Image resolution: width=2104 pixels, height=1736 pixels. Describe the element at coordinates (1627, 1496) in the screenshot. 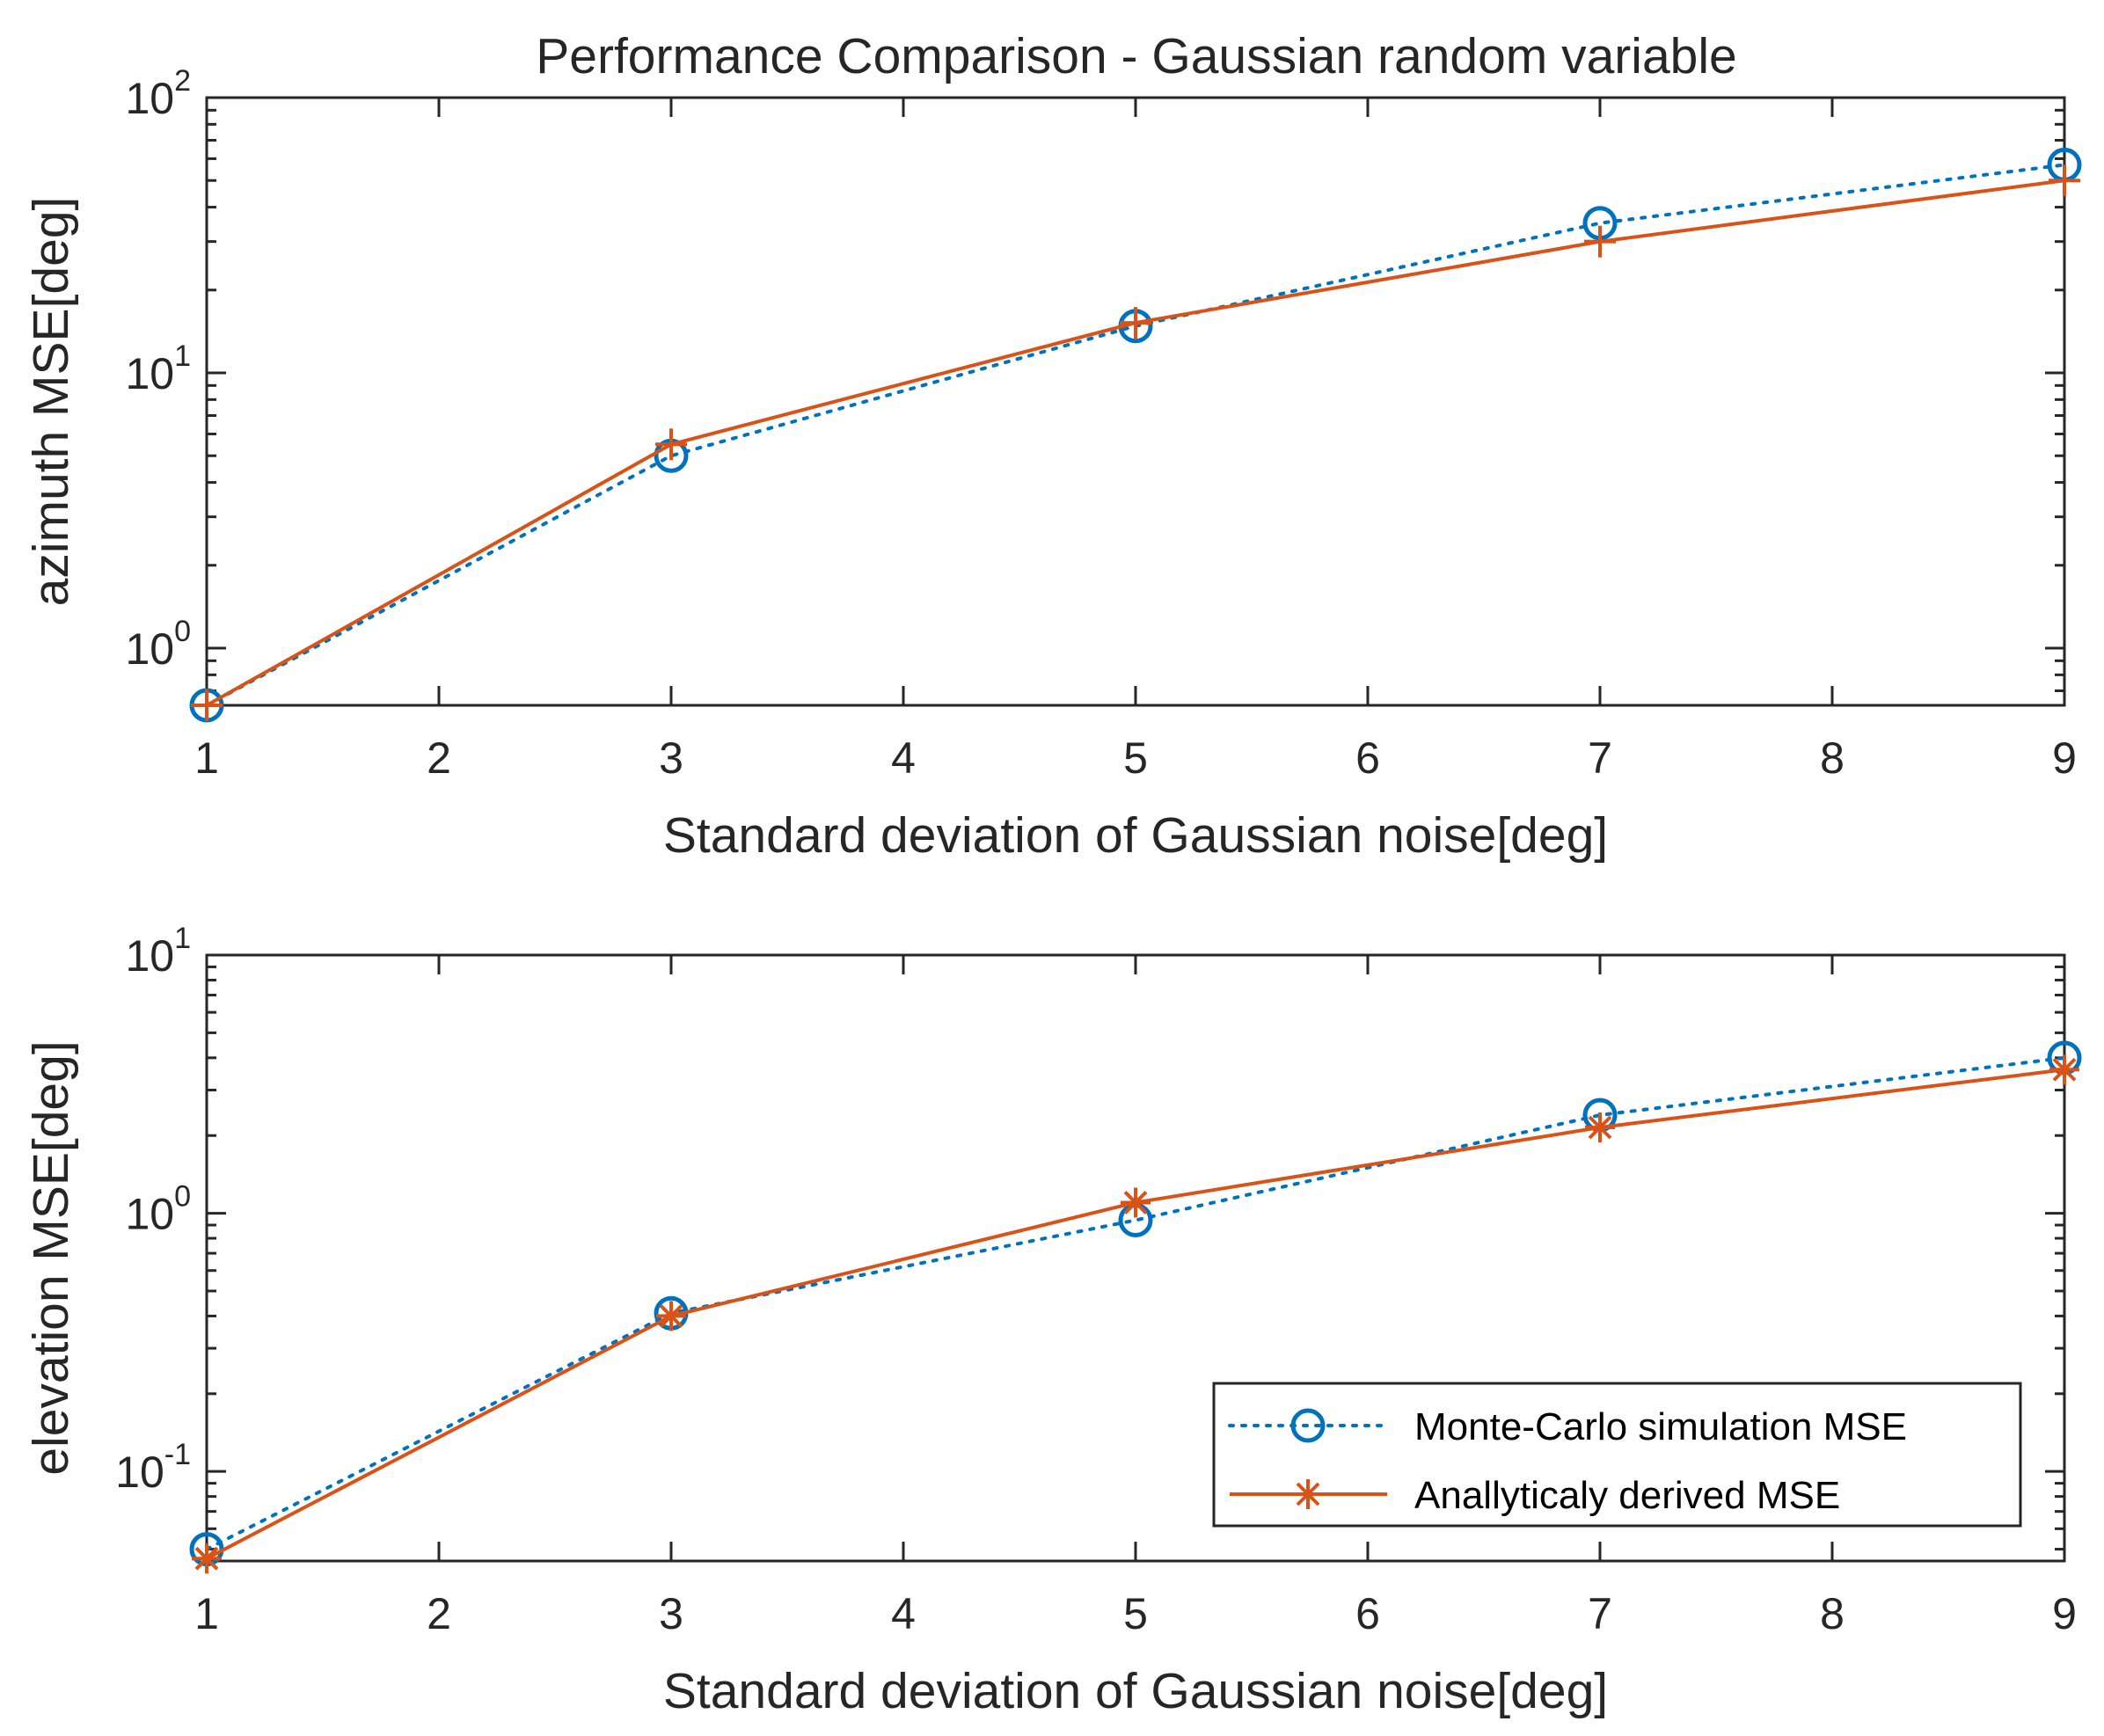

I see `legend-label: Anallyticaly derived MSE` at that location.